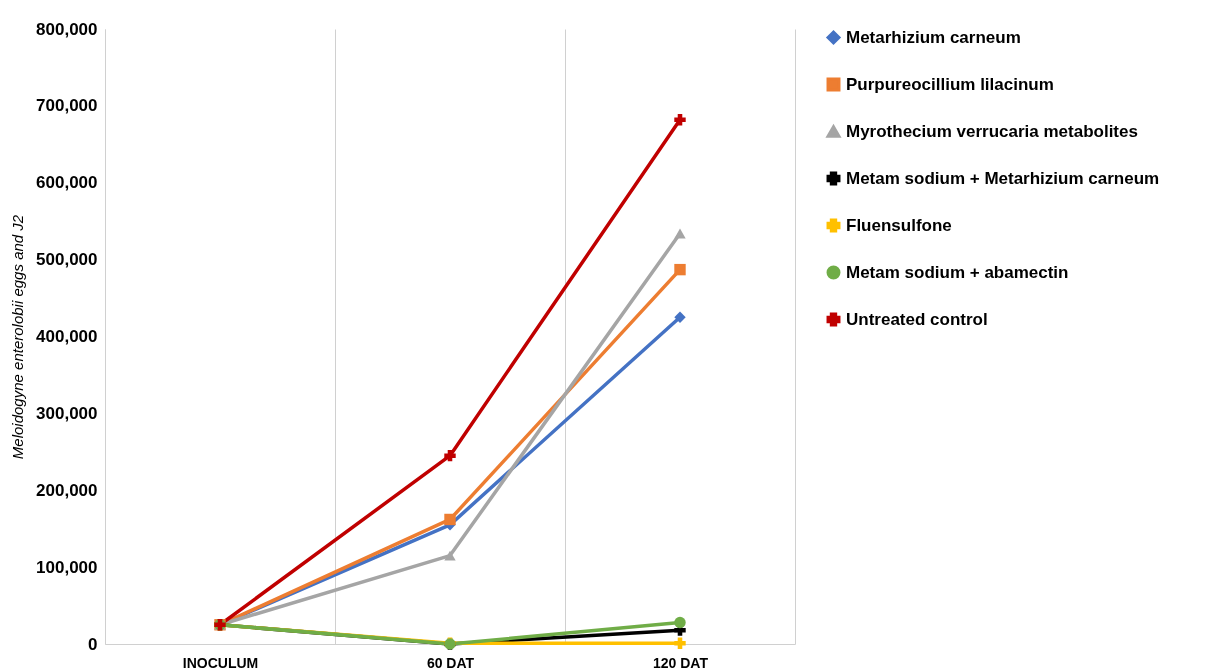  What do you see at coordinates (67, 567) in the screenshot?
I see `y-tick-label: 100,000` at bounding box center [67, 567].